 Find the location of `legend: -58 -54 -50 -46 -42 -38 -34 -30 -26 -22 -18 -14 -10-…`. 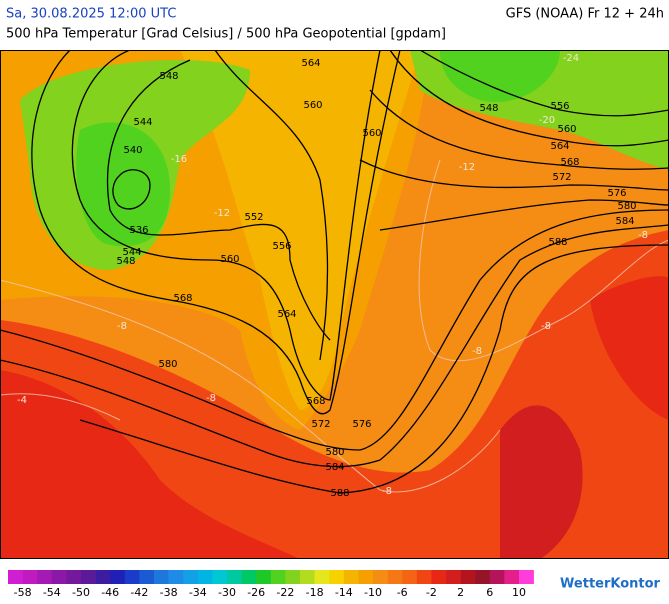

legend: -58 -54 -50 -46 -42 -38 -34 -30 -26 -22 -18 -14 -10-… is located at coordinates (271, 584).